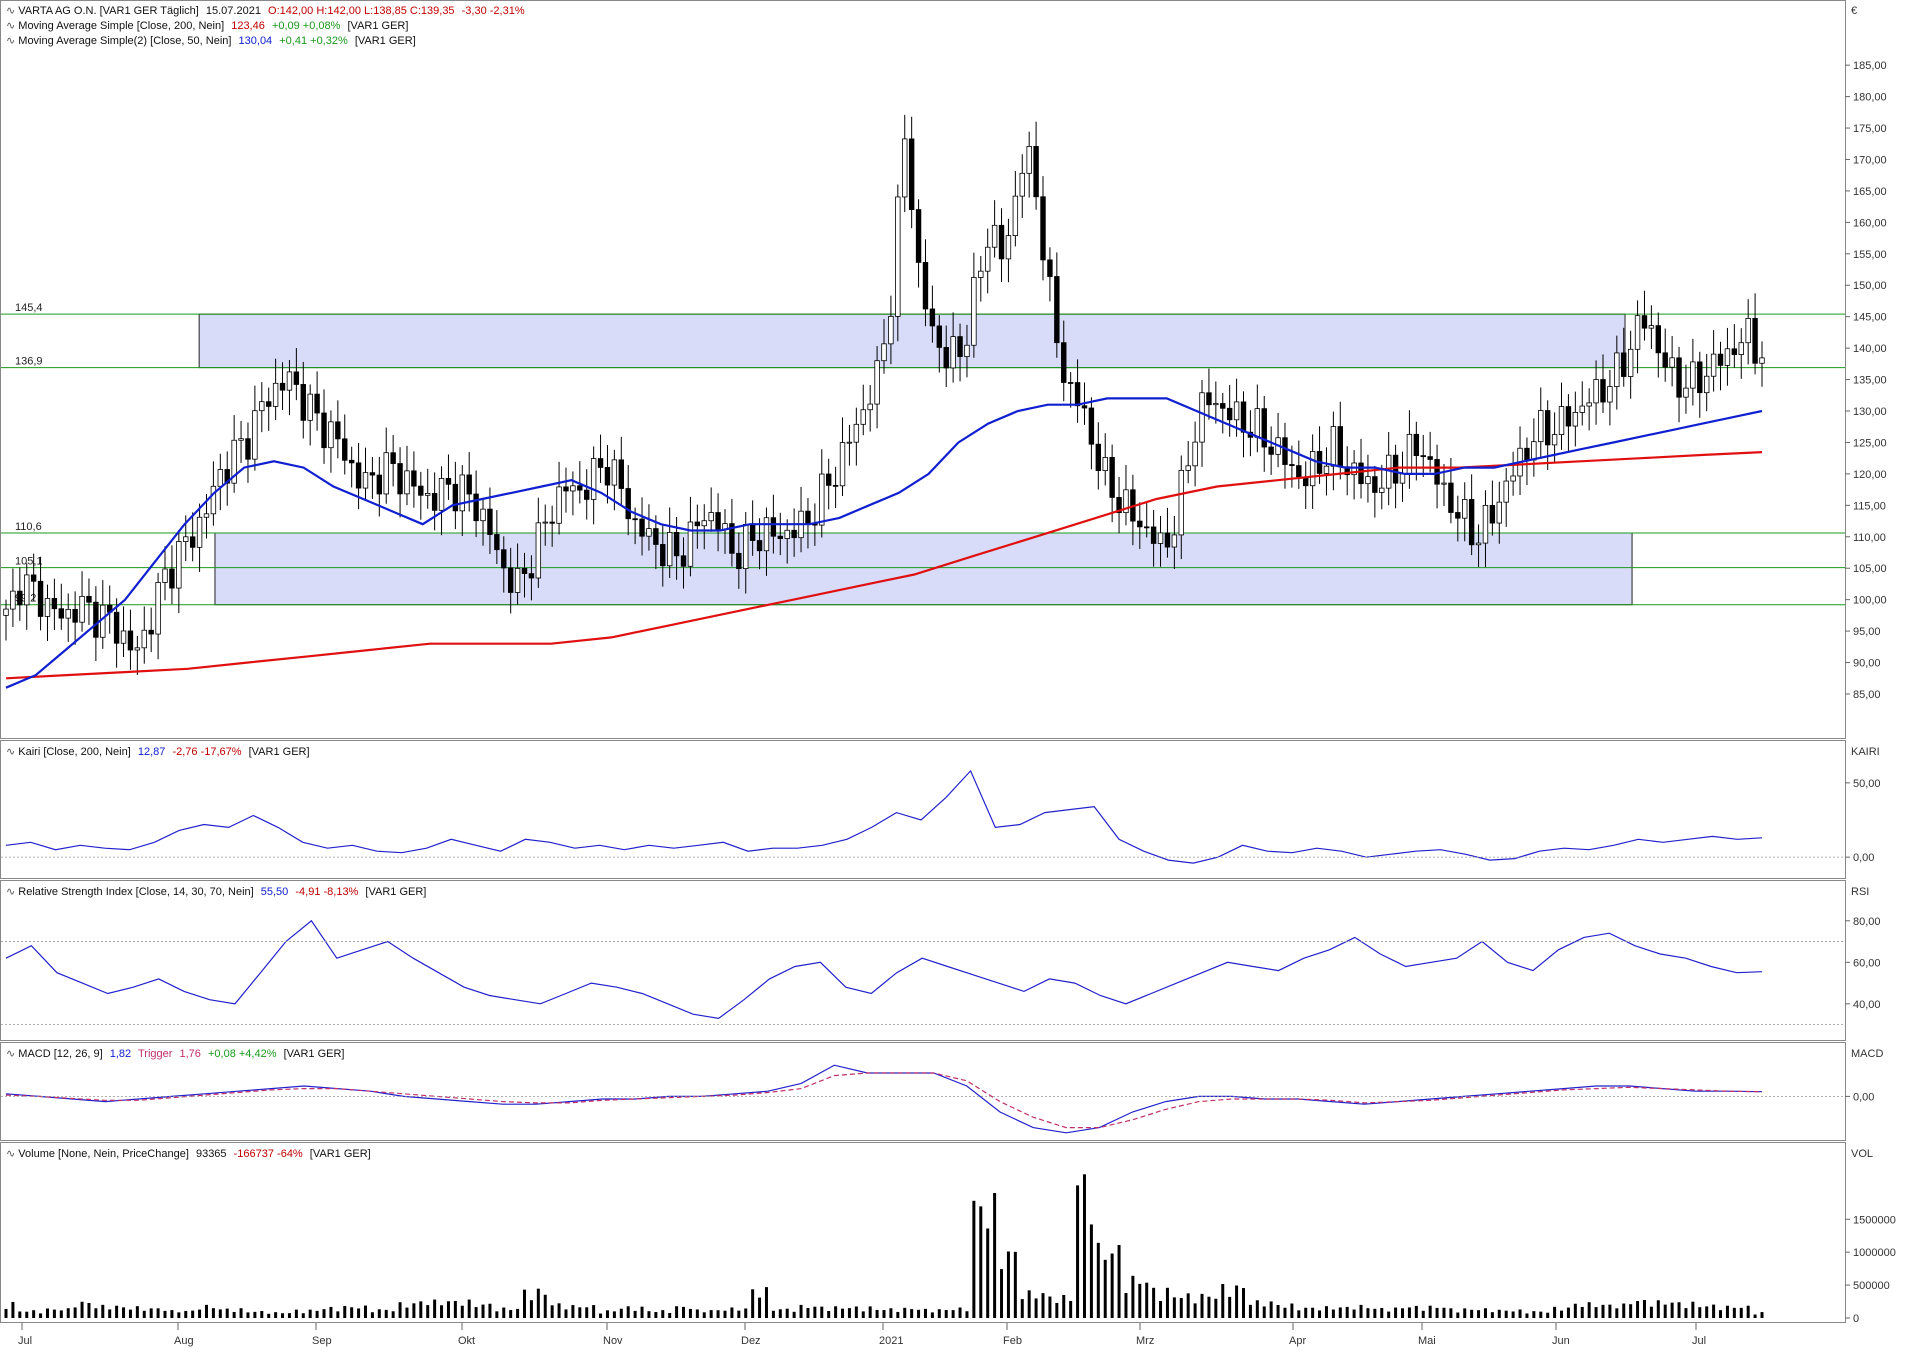  What do you see at coordinates (941, 816) in the screenshot?
I see `kairi-series: 0,00 50,00` at bounding box center [941, 816].